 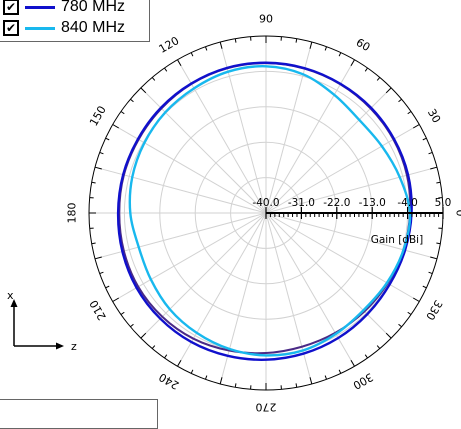 I want to click on angle-tick-label: 90, so click(x=266, y=19).